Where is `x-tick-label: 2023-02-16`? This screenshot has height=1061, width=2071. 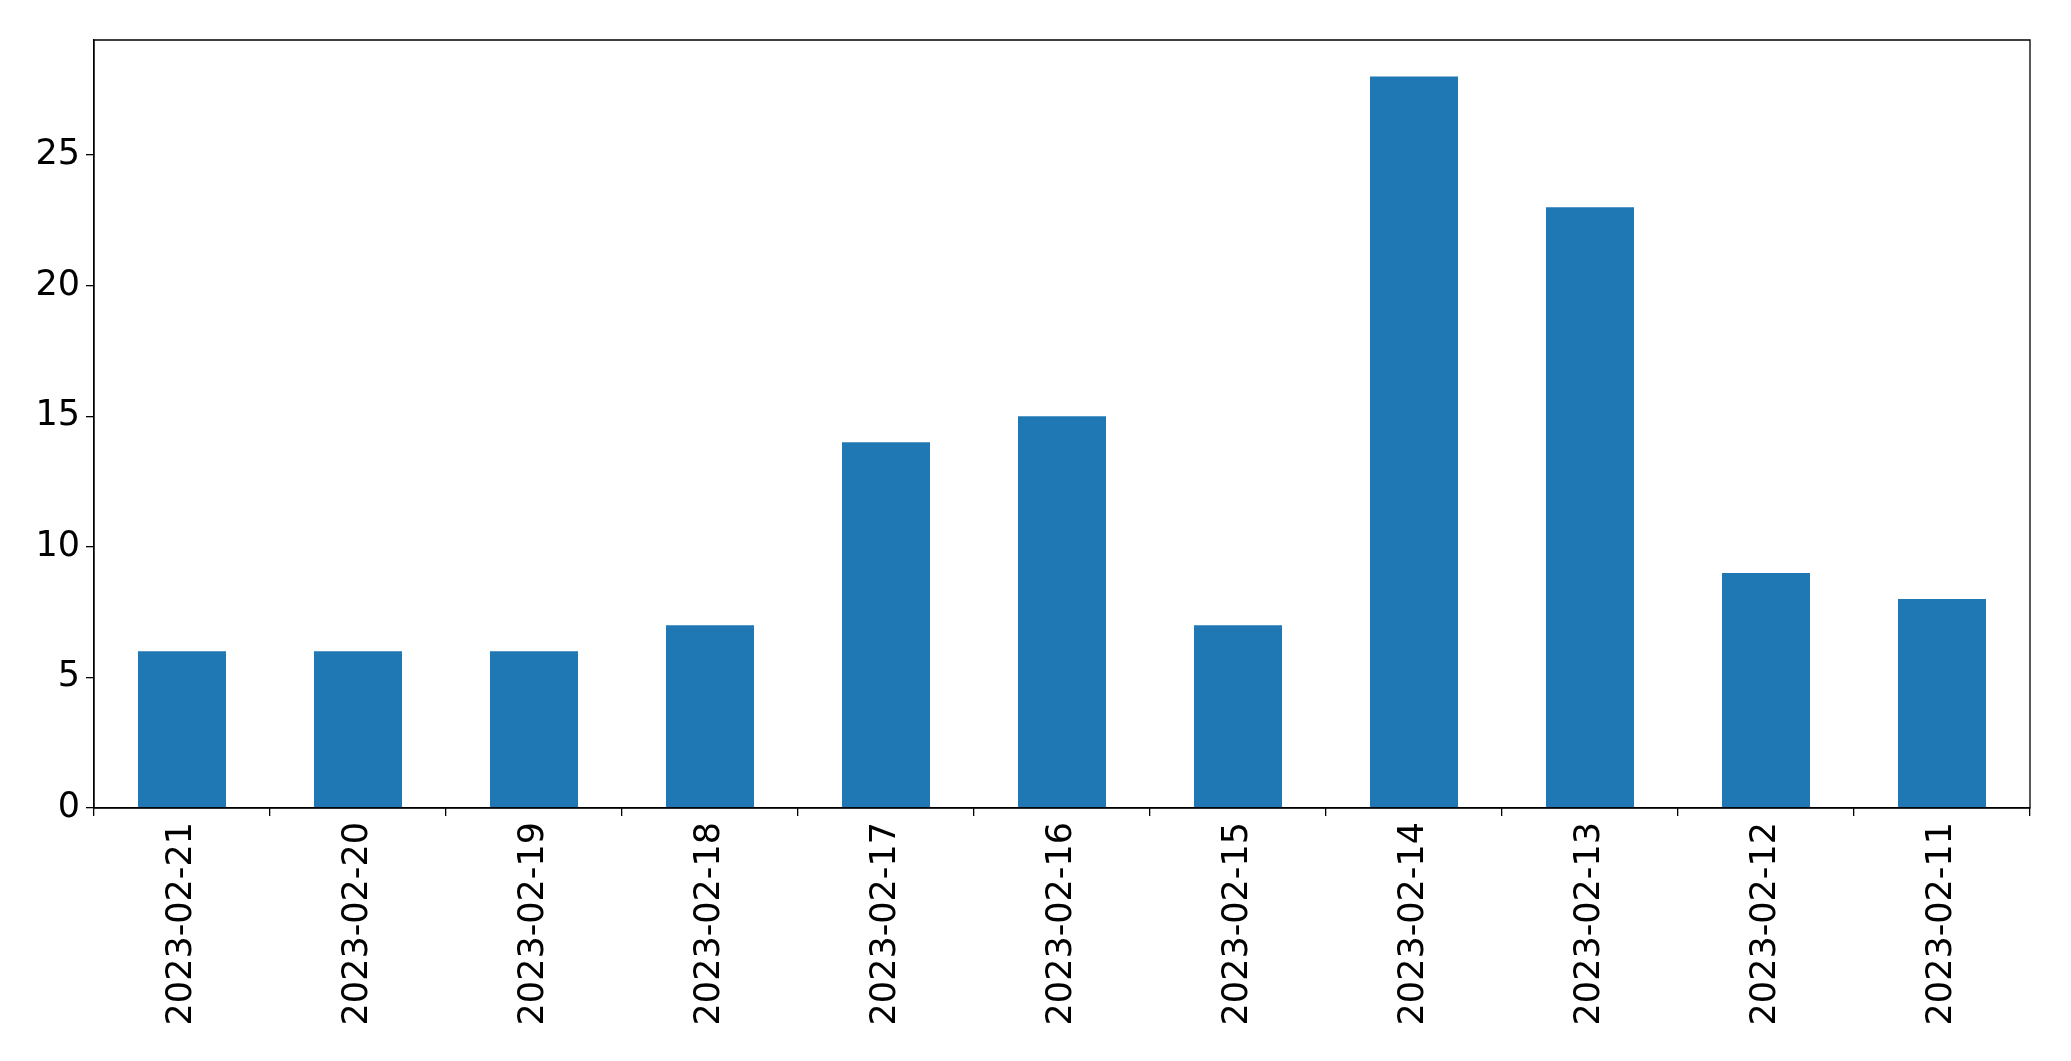 x-tick-label: 2023-02-16 is located at coordinates (1059, 924).